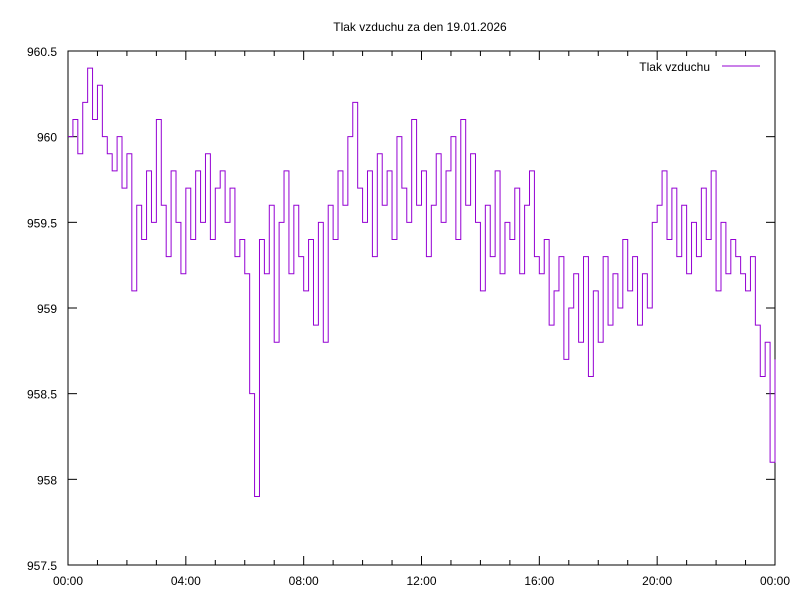 This screenshot has width=800, height=600. What do you see at coordinates (539, 581) in the screenshot?
I see `x-tick-label: 16:00` at bounding box center [539, 581].